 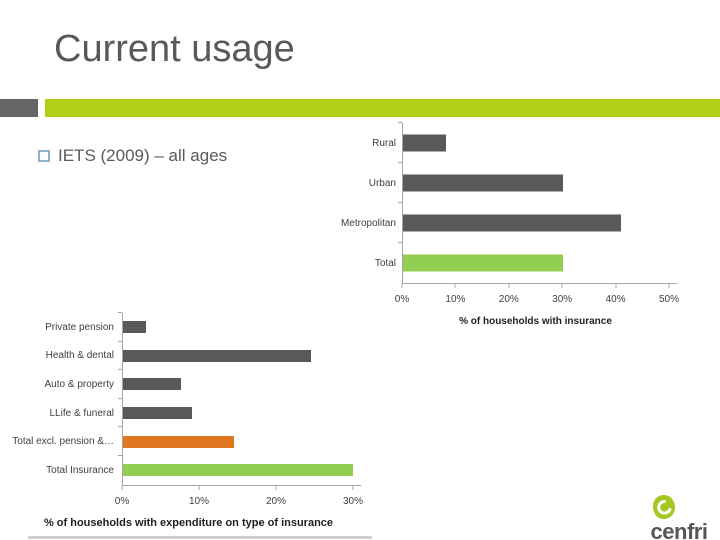 I want to click on x-tick-label: 40%, so click(x=615, y=299).